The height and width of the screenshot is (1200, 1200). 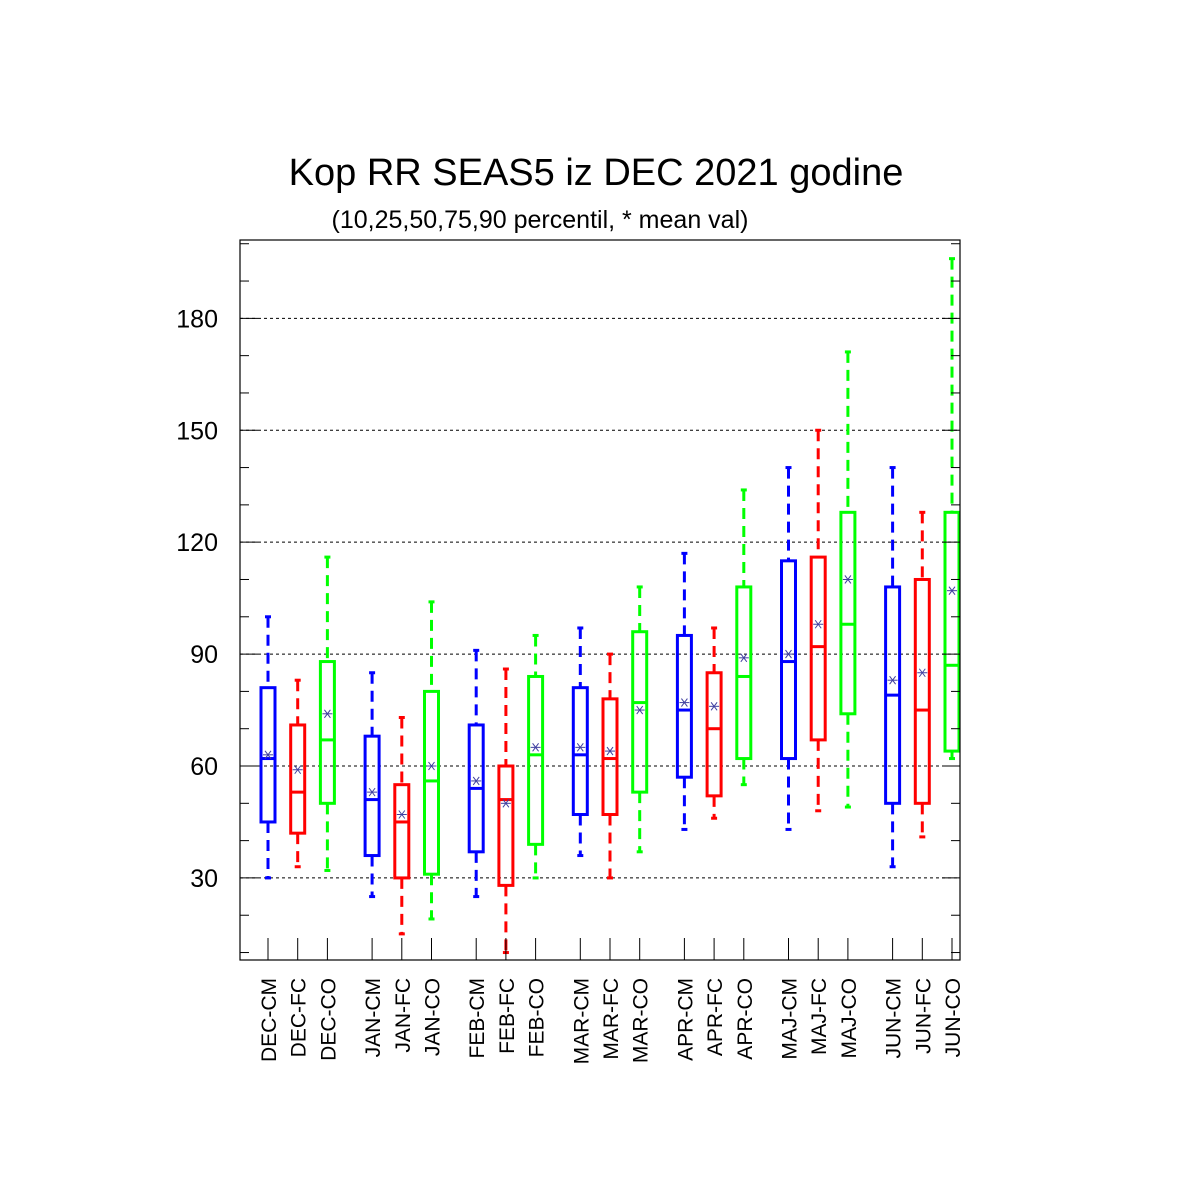 What do you see at coordinates (611, 1019) in the screenshot?
I see `x-tick-label: MAR-FC` at bounding box center [611, 1019].